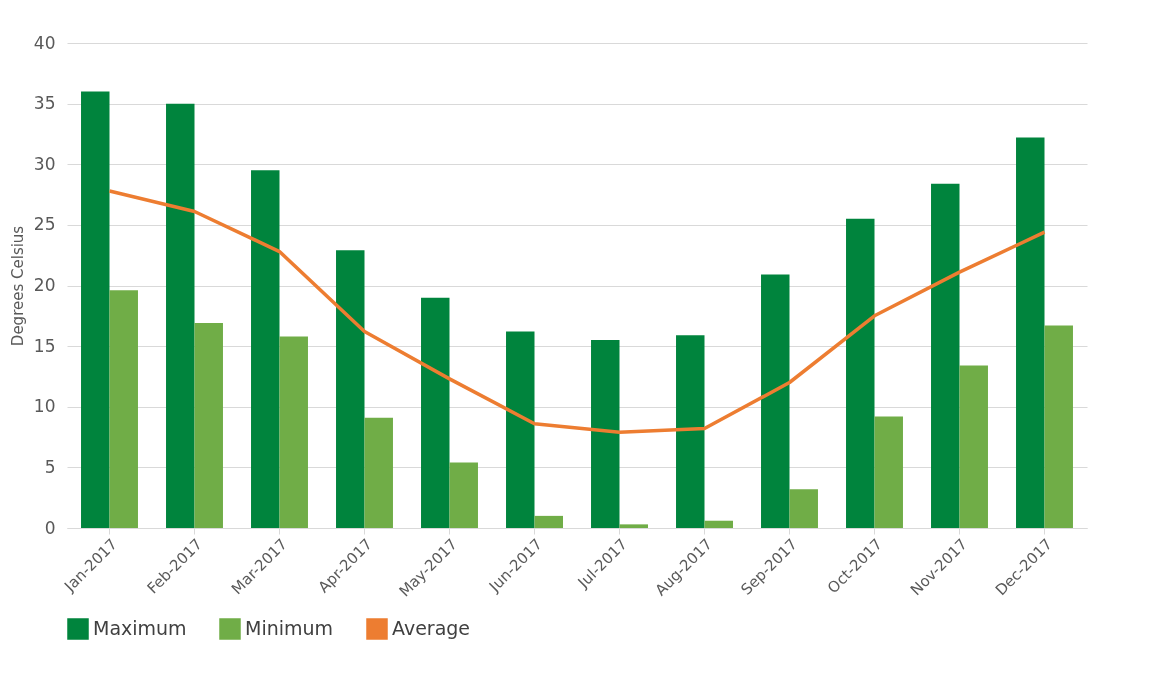  What do you see at coordinates (50, 527) in the screenshot?
I see `y-tick-label: 0` at bounding box center [50, 527].